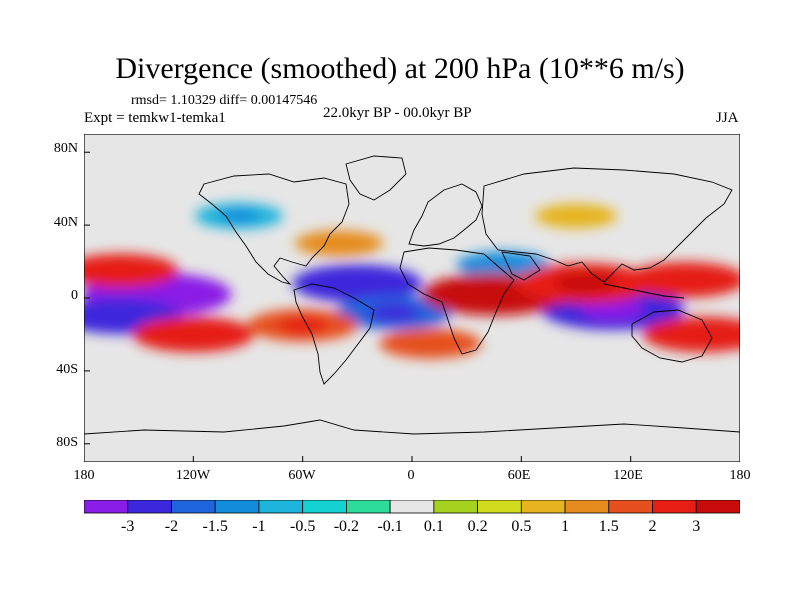  I want to click on lat-label-80n: 80N, so click(65, 148).